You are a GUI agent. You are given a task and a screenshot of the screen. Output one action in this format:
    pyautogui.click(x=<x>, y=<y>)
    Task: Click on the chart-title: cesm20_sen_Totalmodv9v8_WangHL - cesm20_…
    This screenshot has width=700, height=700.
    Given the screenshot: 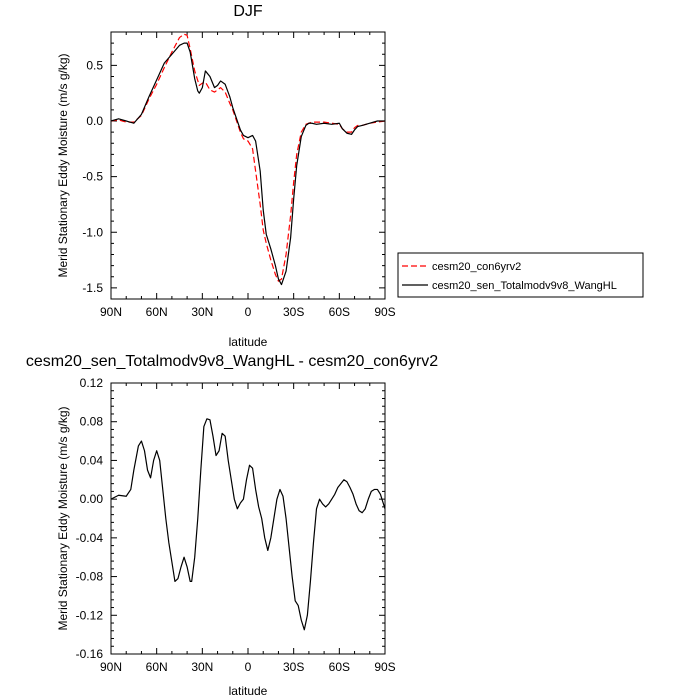 What is the action you would take?
    pyautogui.click(x=232, y=361)
    